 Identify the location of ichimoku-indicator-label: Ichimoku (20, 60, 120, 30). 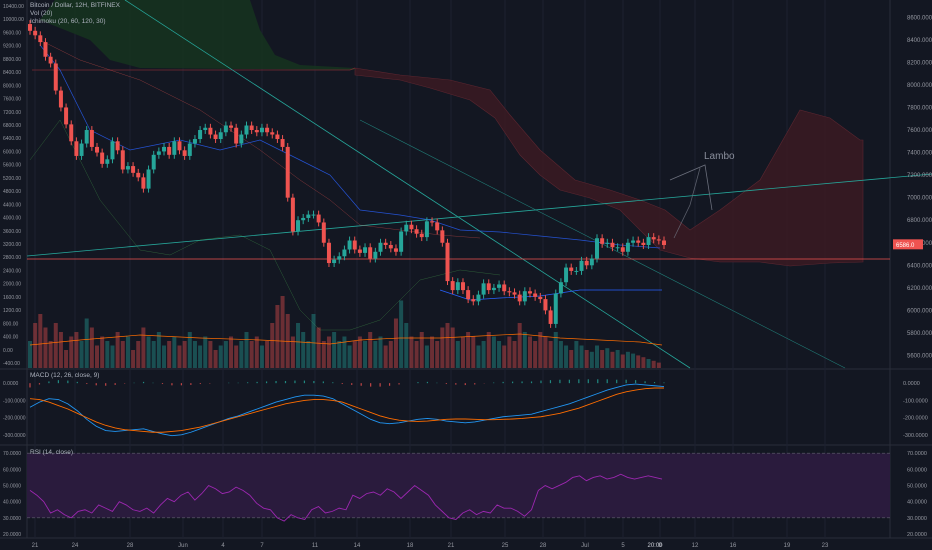
(68, 21).